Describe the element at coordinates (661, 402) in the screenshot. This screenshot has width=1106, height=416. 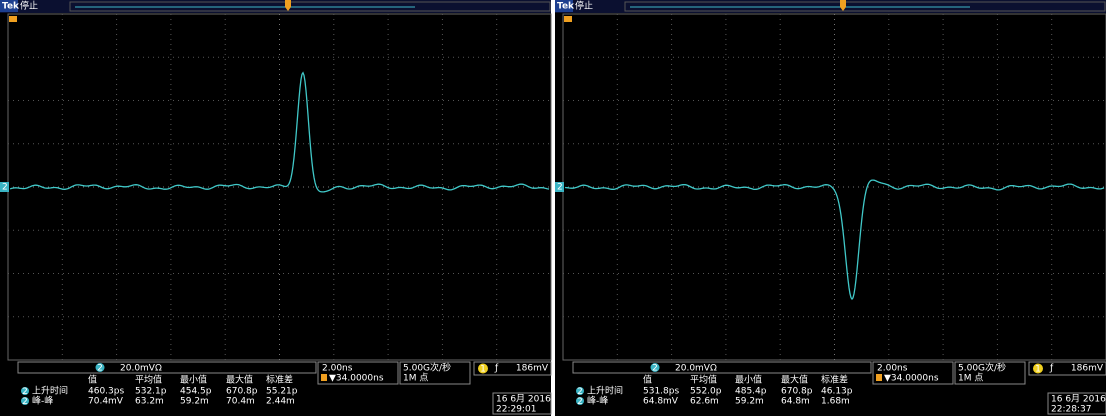
I see `meas-value: 64.8mV` at that location.